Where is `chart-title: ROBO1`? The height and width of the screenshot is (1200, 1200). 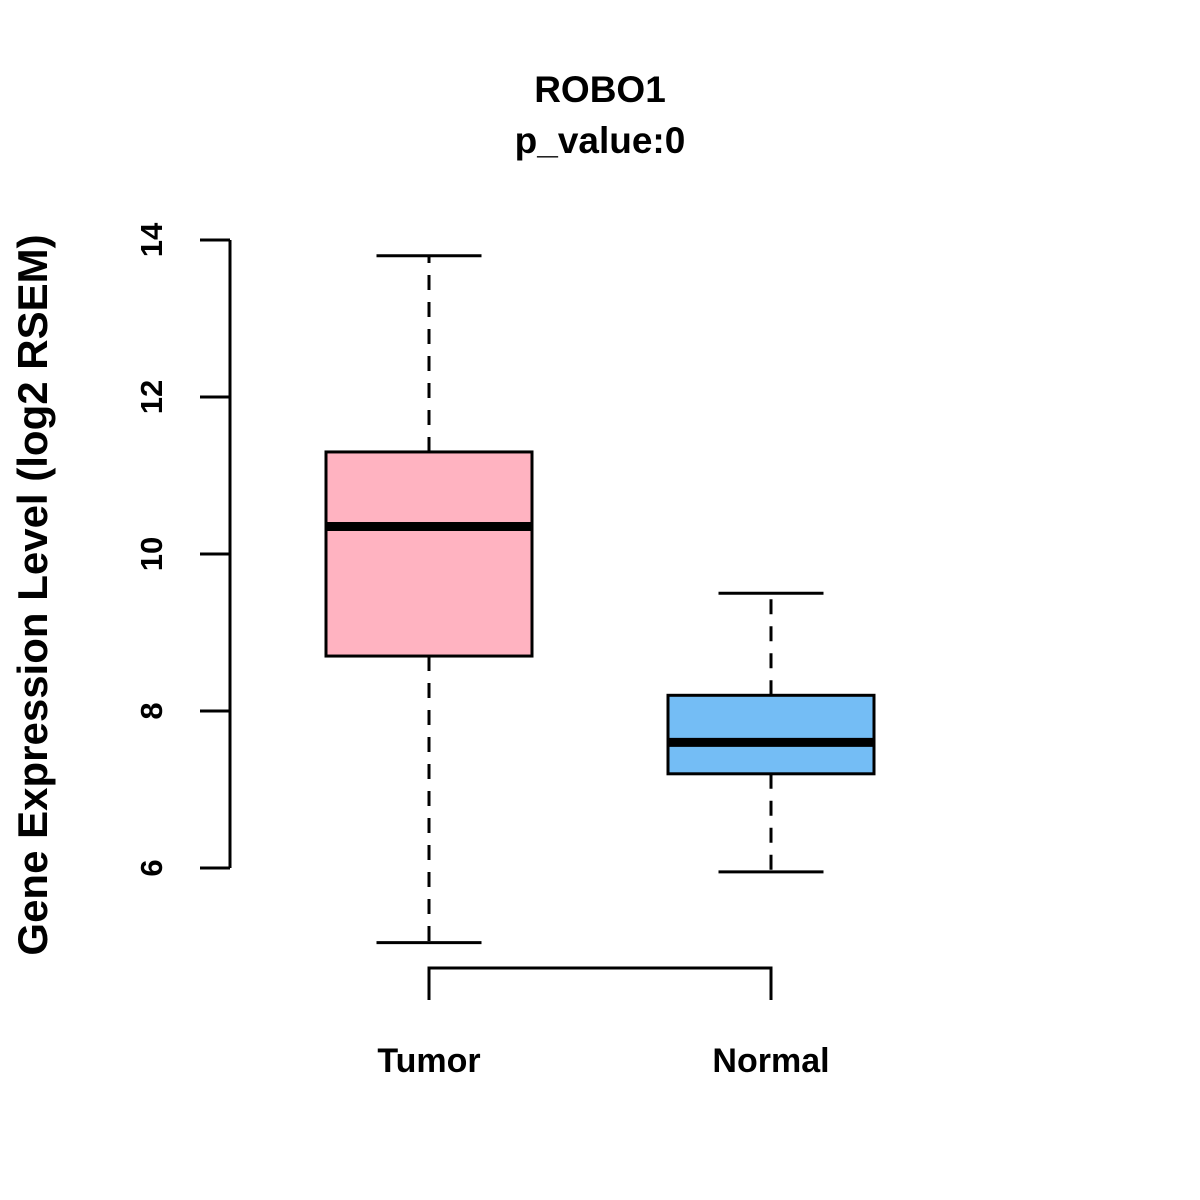 chart-title: ROBO1 is located at coordinates (600, 89).